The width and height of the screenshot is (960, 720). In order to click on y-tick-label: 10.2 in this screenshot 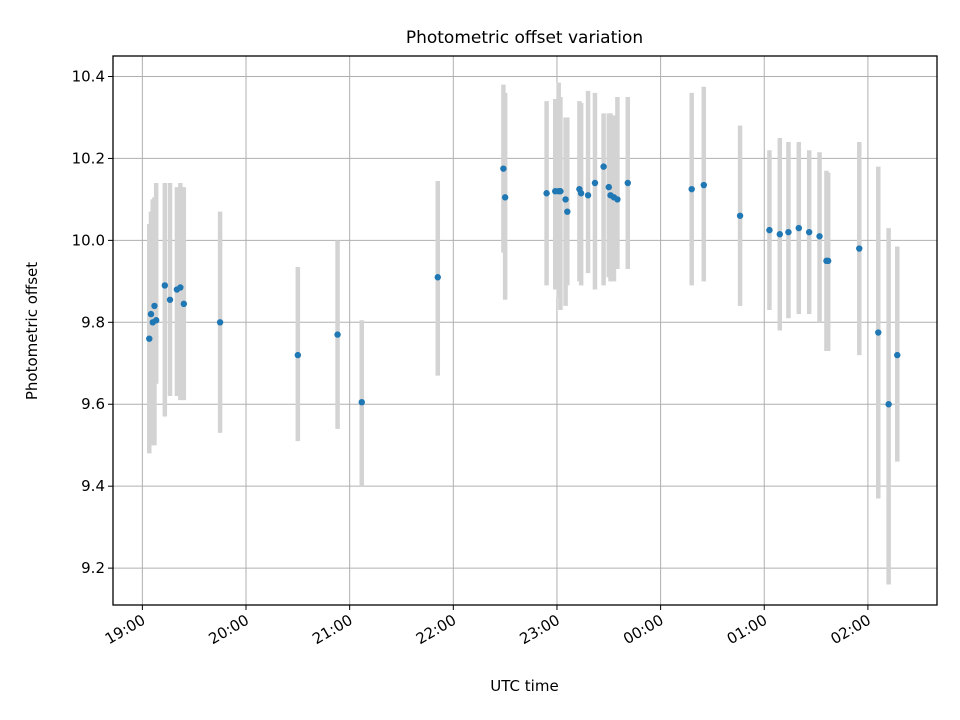, I will do `click(88, 158)`.